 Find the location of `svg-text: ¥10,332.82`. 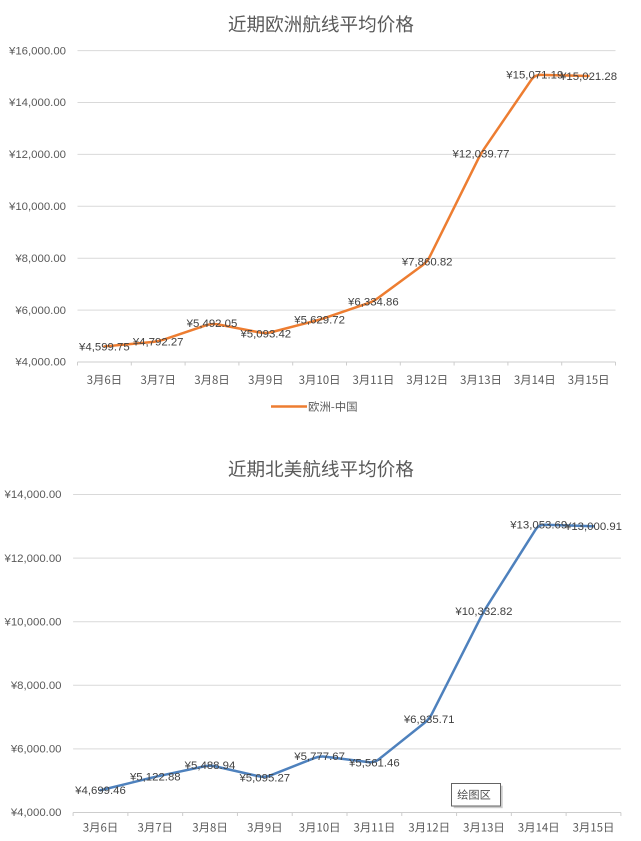

svg-text: ¥10,332.82 is located at coordinates (483, 612).